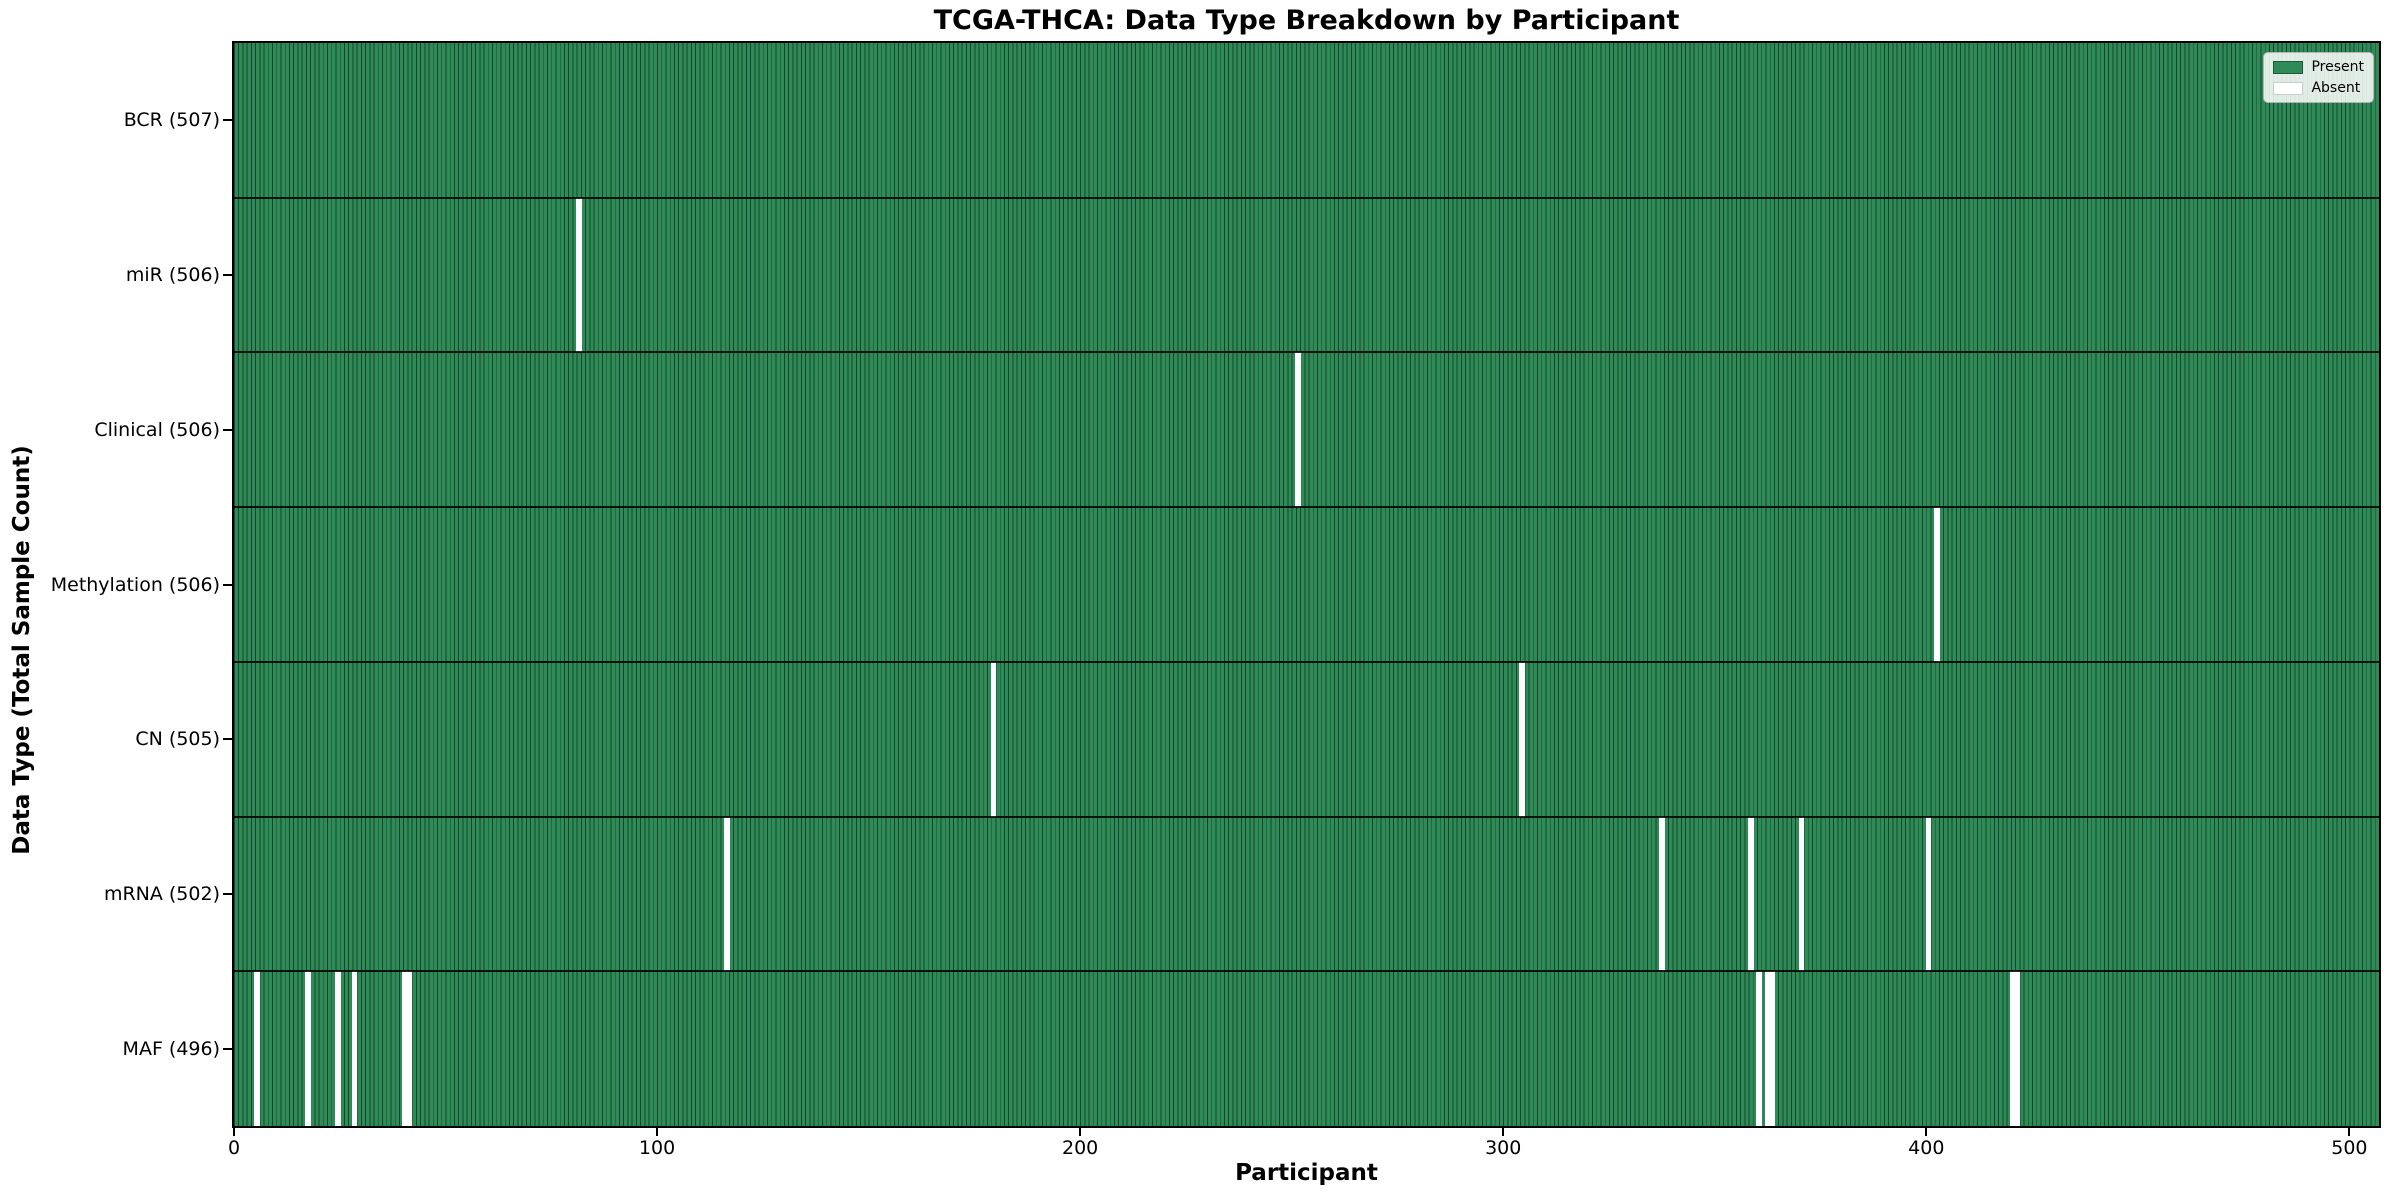 This screenshot has height=1200, width=2400. I want to click on x-axis-label: Participant, so click(1306, 1173).